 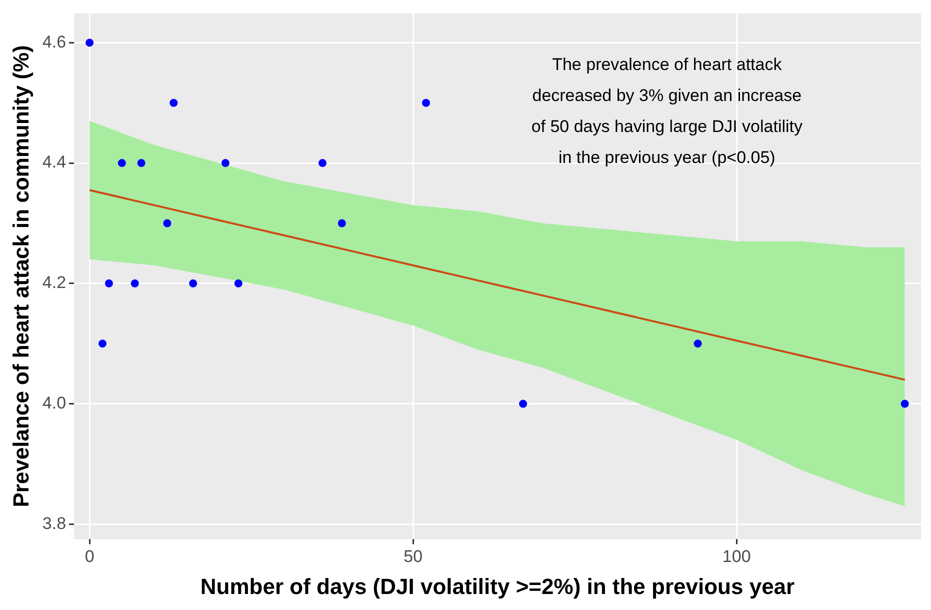 I want to click on x-tick-label: 100, so click(x=736, y=556).